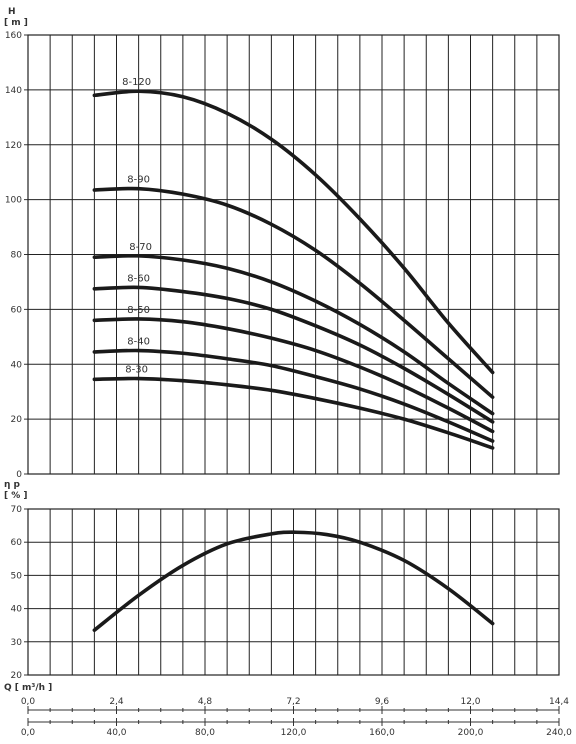  Describe the element at coordinates (470, 702) in the screenshot. I see `lps-tick-label: 12,0` at that location.